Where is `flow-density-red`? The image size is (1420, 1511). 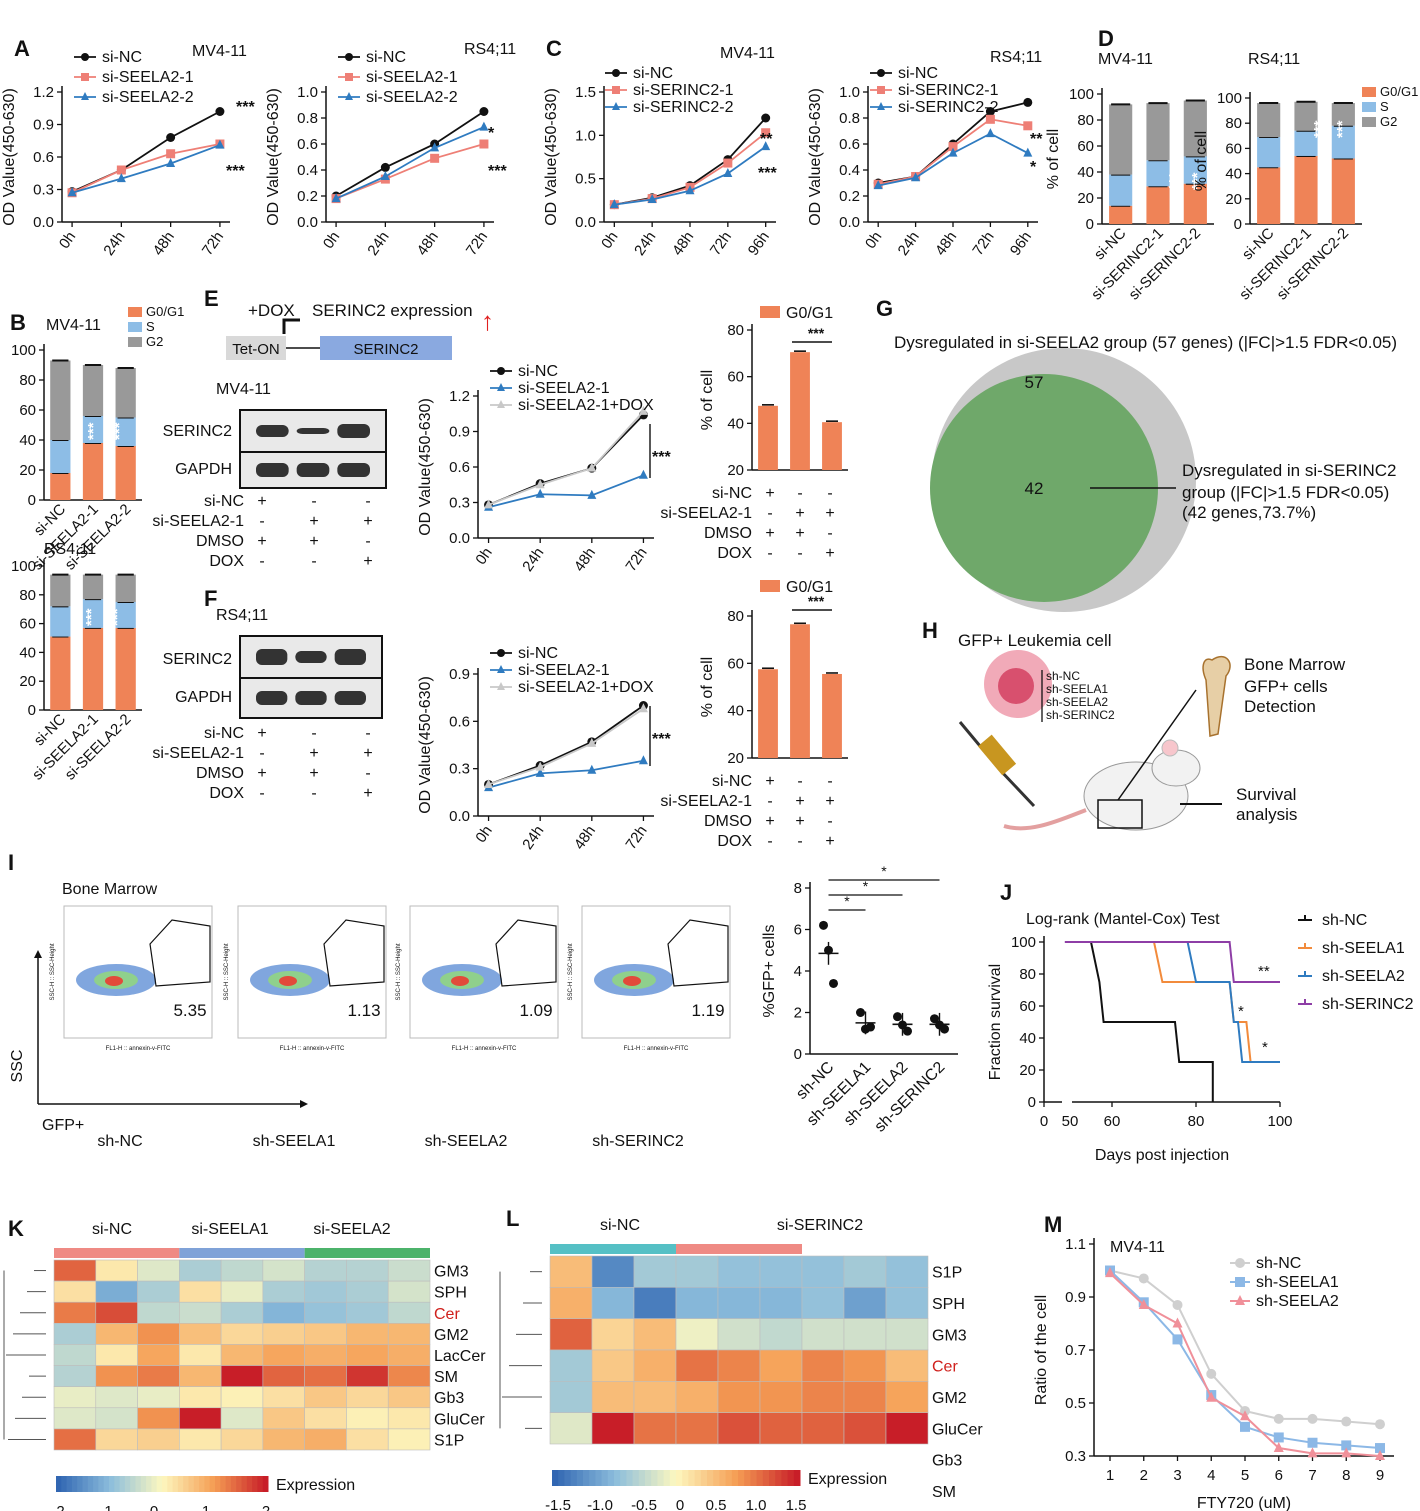
flow-density-red is located at coordinates (288, 981).